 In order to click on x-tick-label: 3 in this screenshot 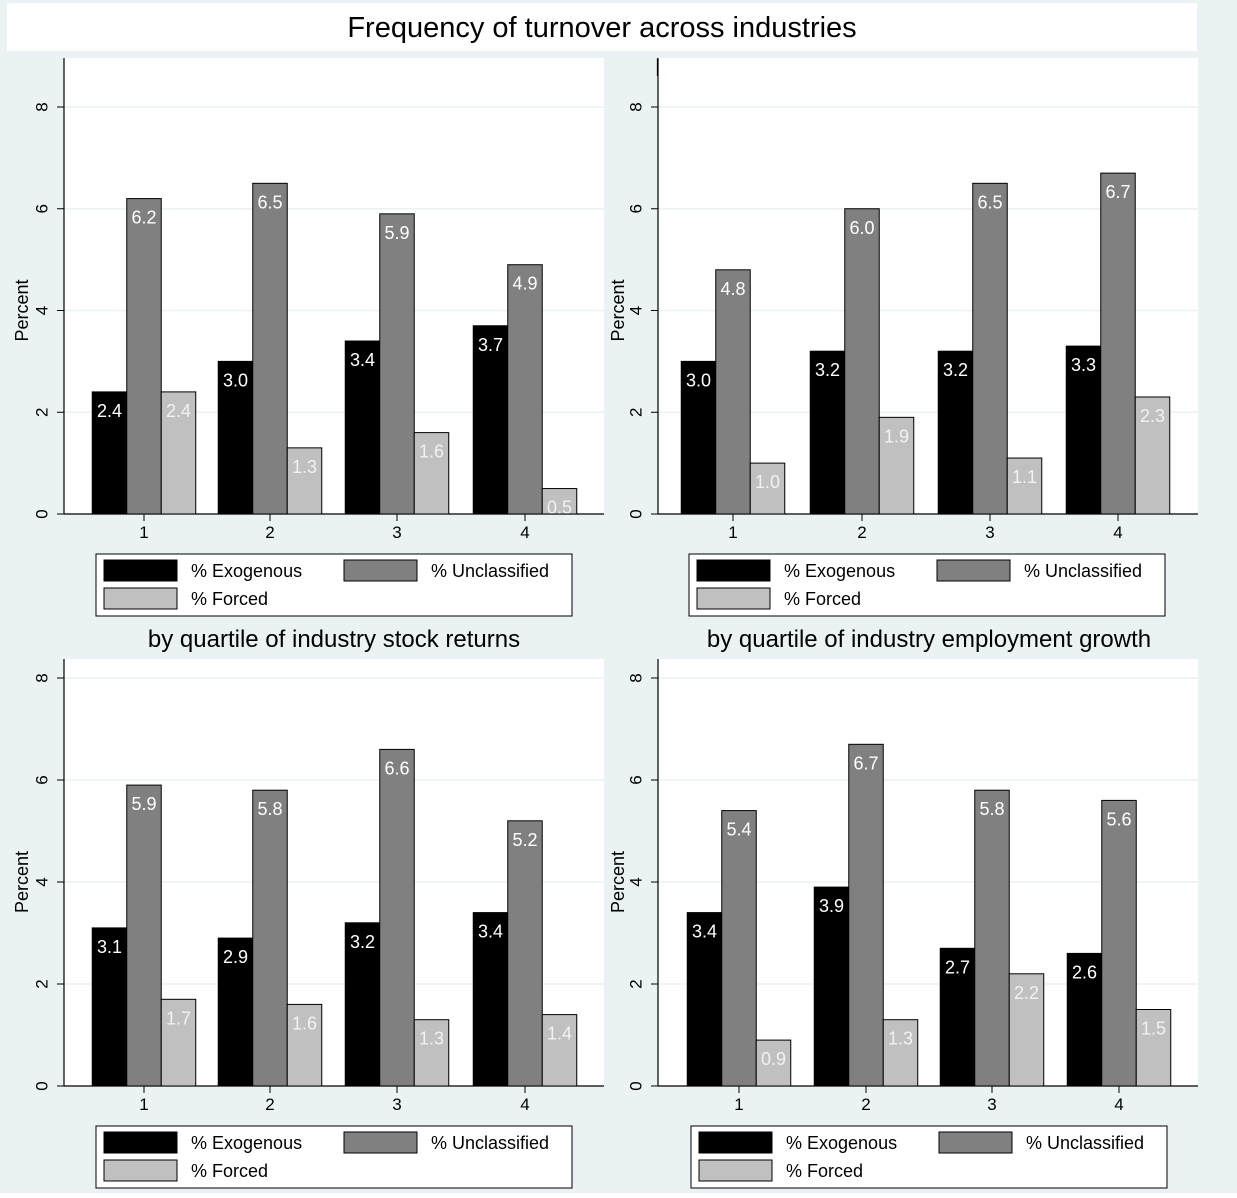, I will do `click(991, 1104)`.